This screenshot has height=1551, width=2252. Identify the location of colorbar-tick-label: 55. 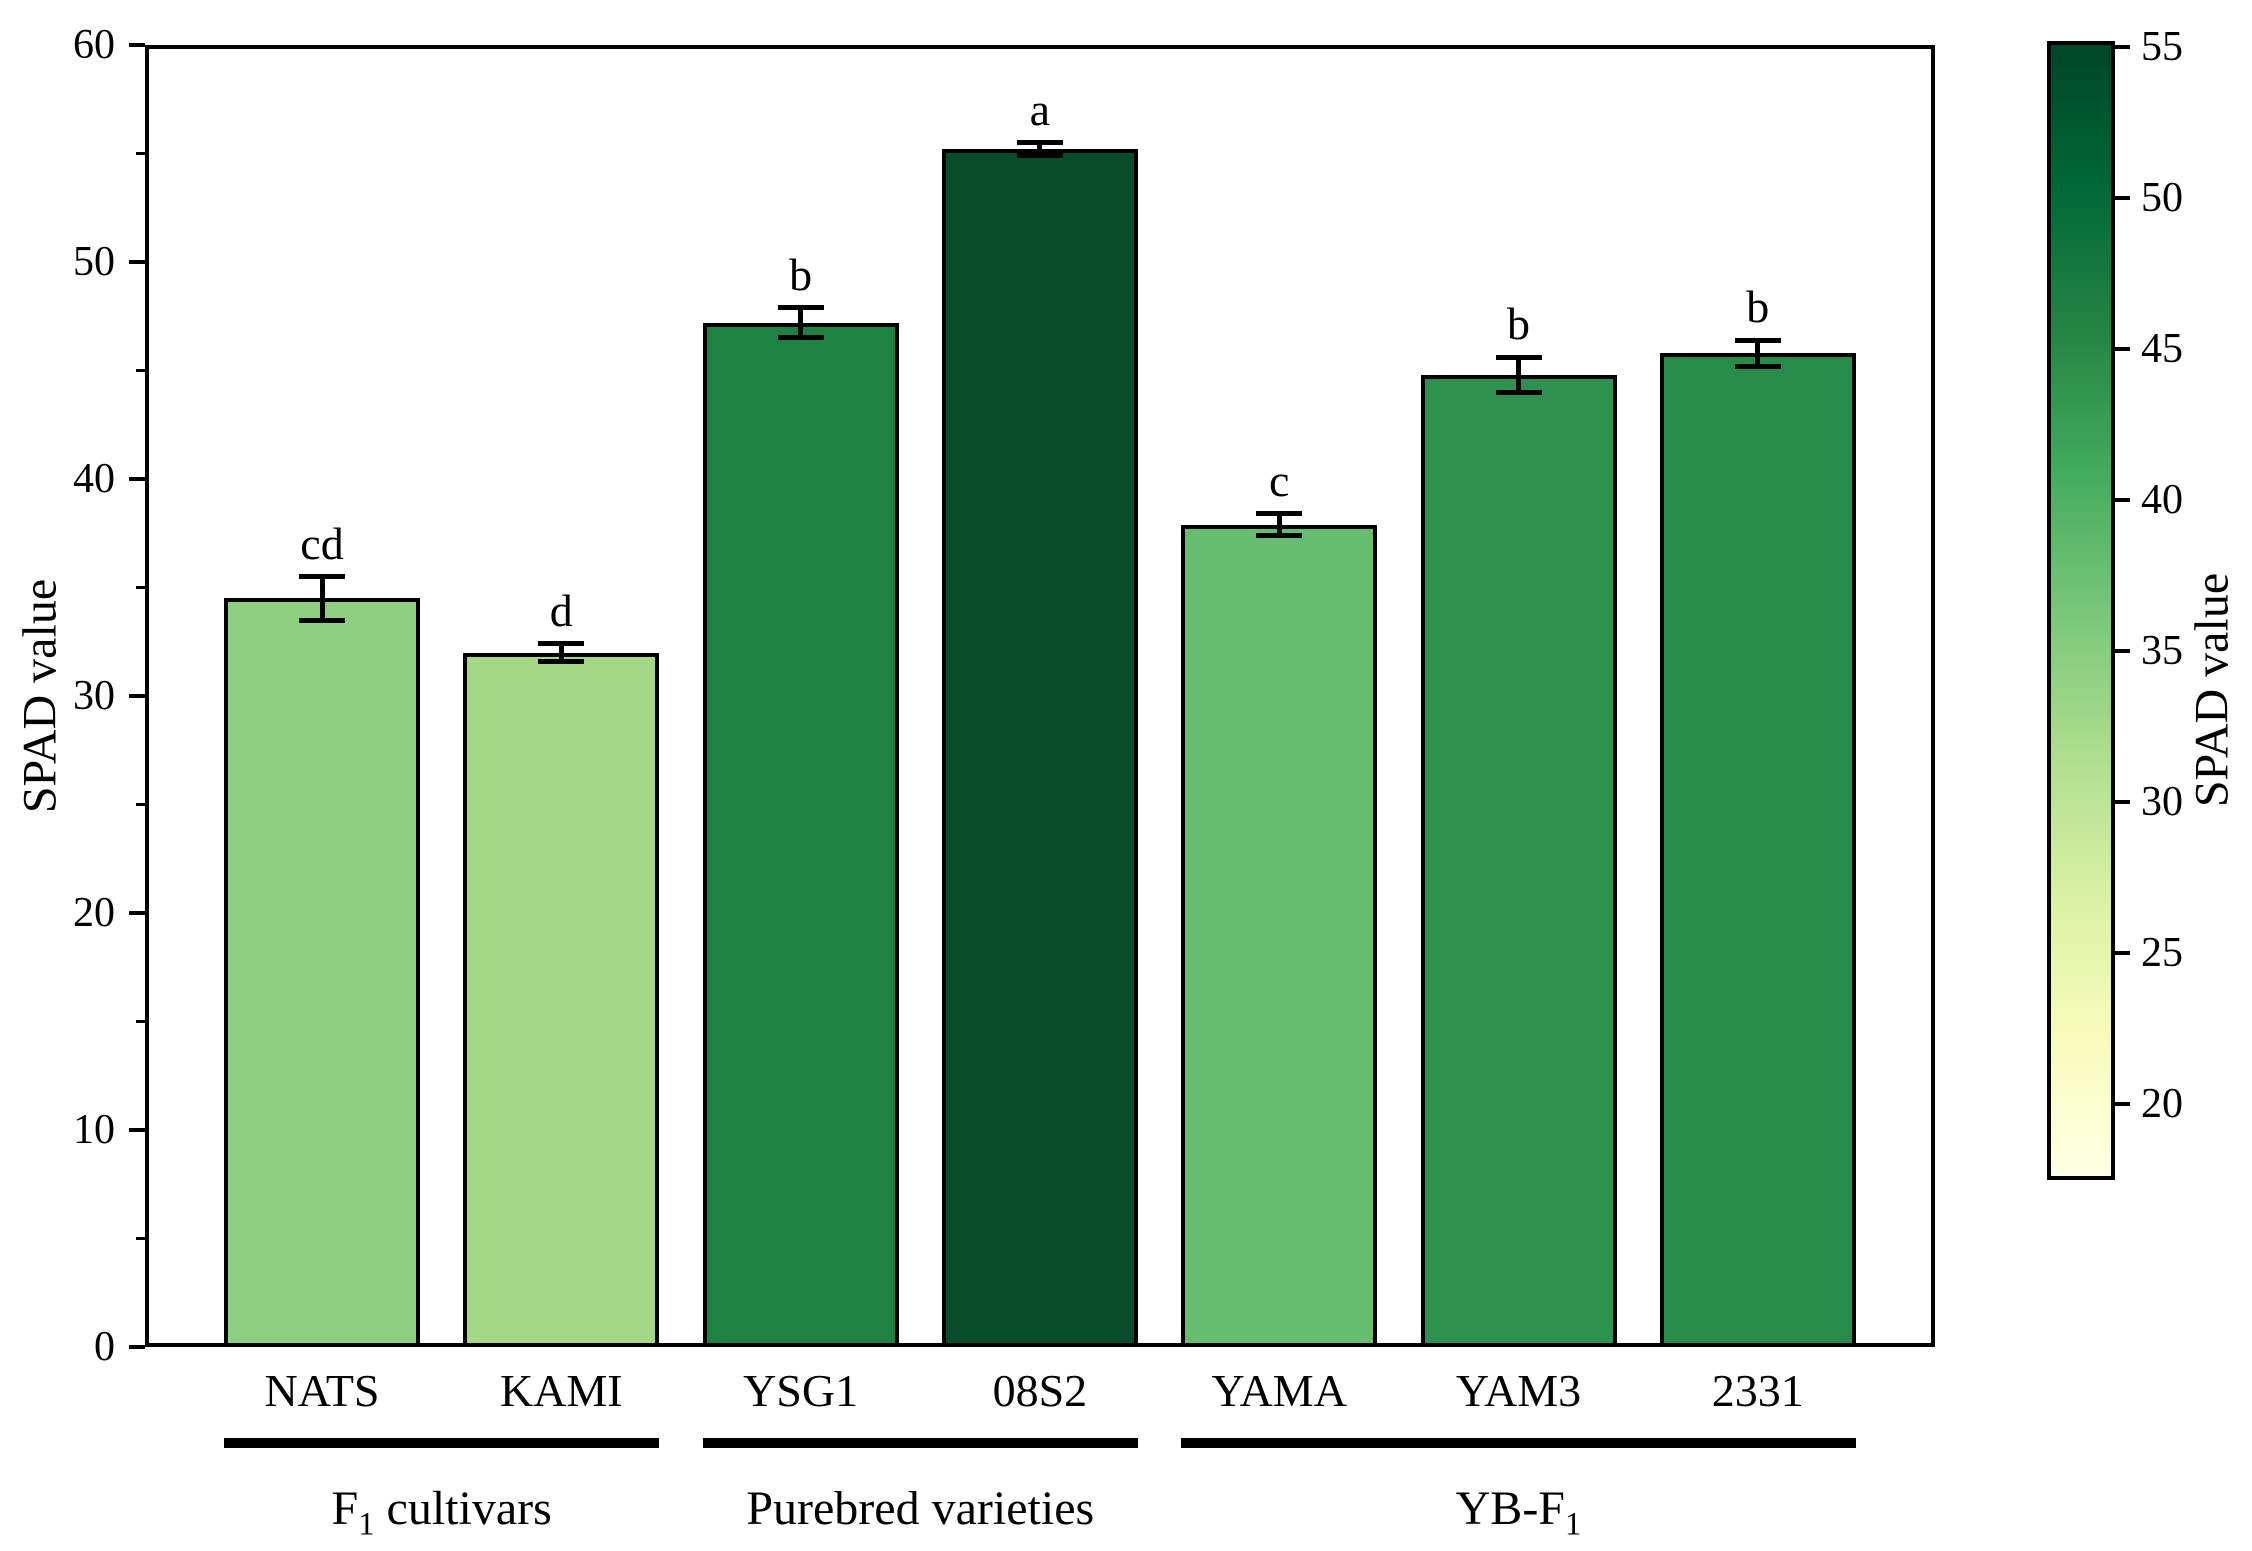
(2162, 47).